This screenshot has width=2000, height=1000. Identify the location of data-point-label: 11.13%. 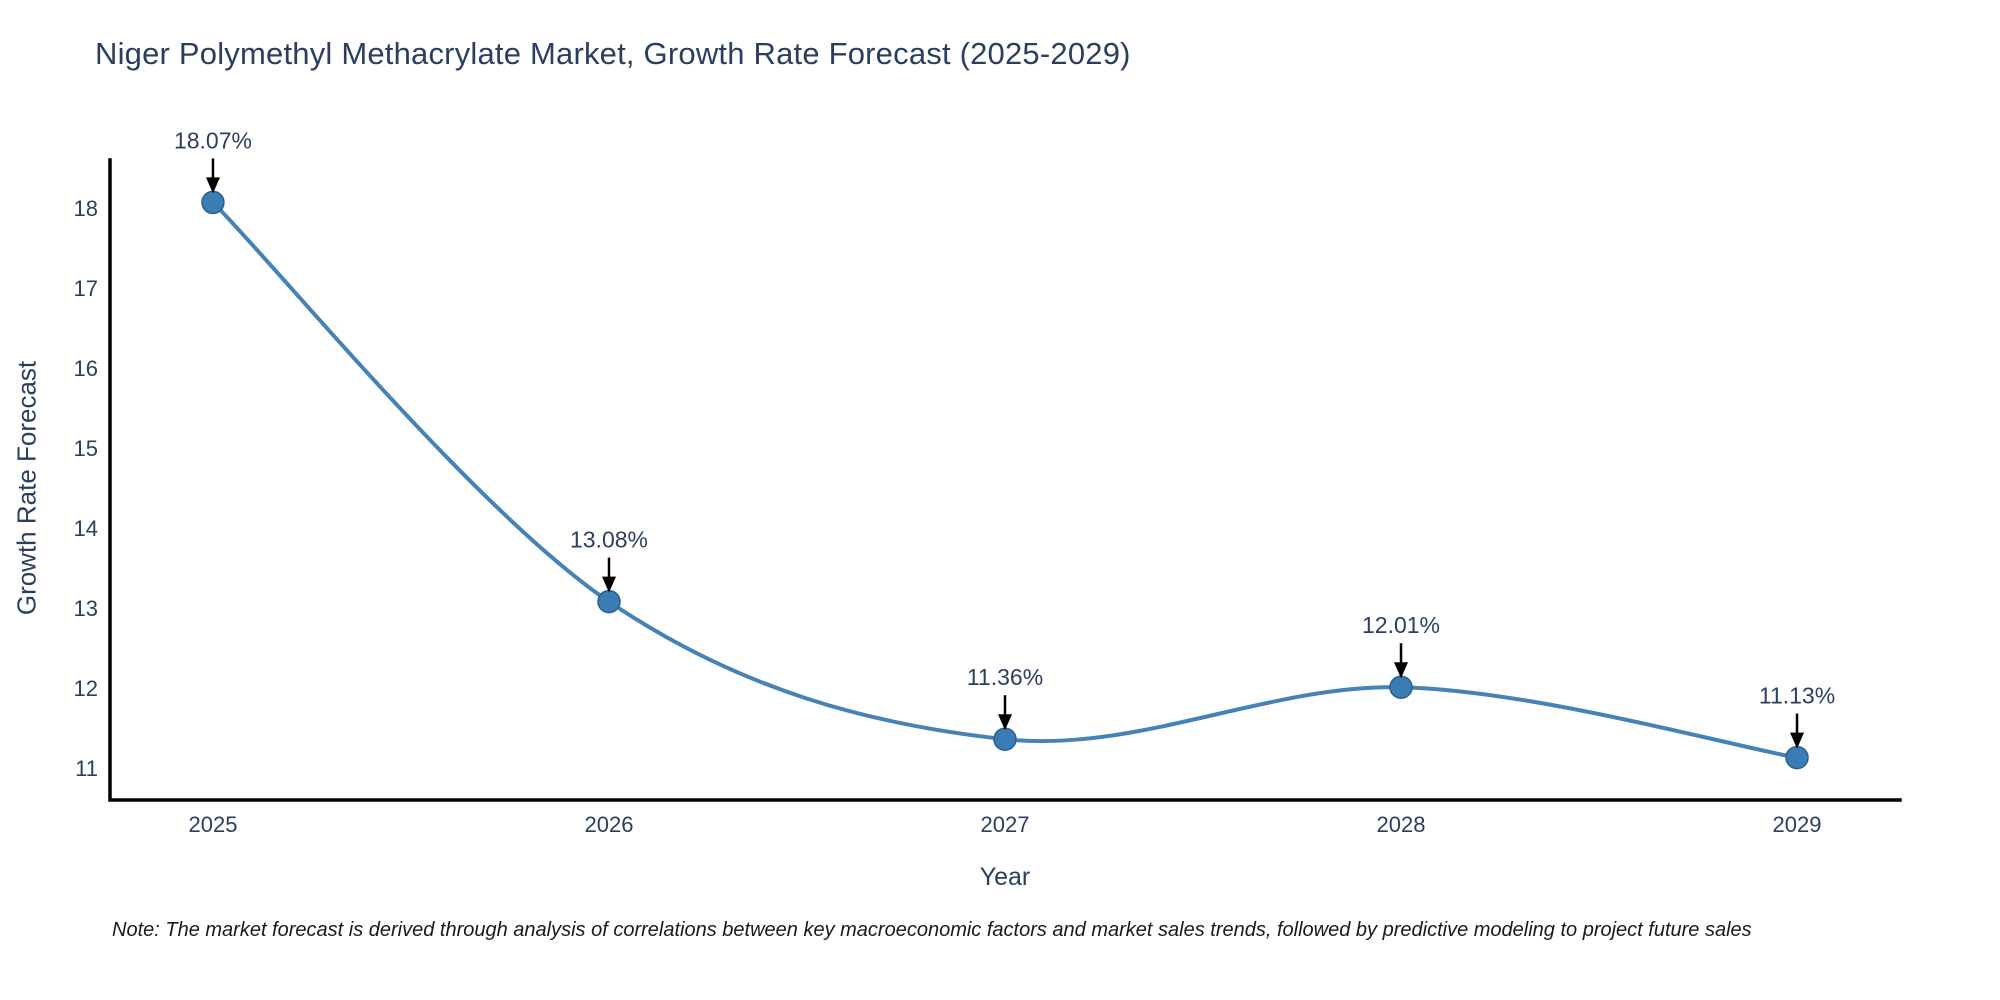
(1797, 696).